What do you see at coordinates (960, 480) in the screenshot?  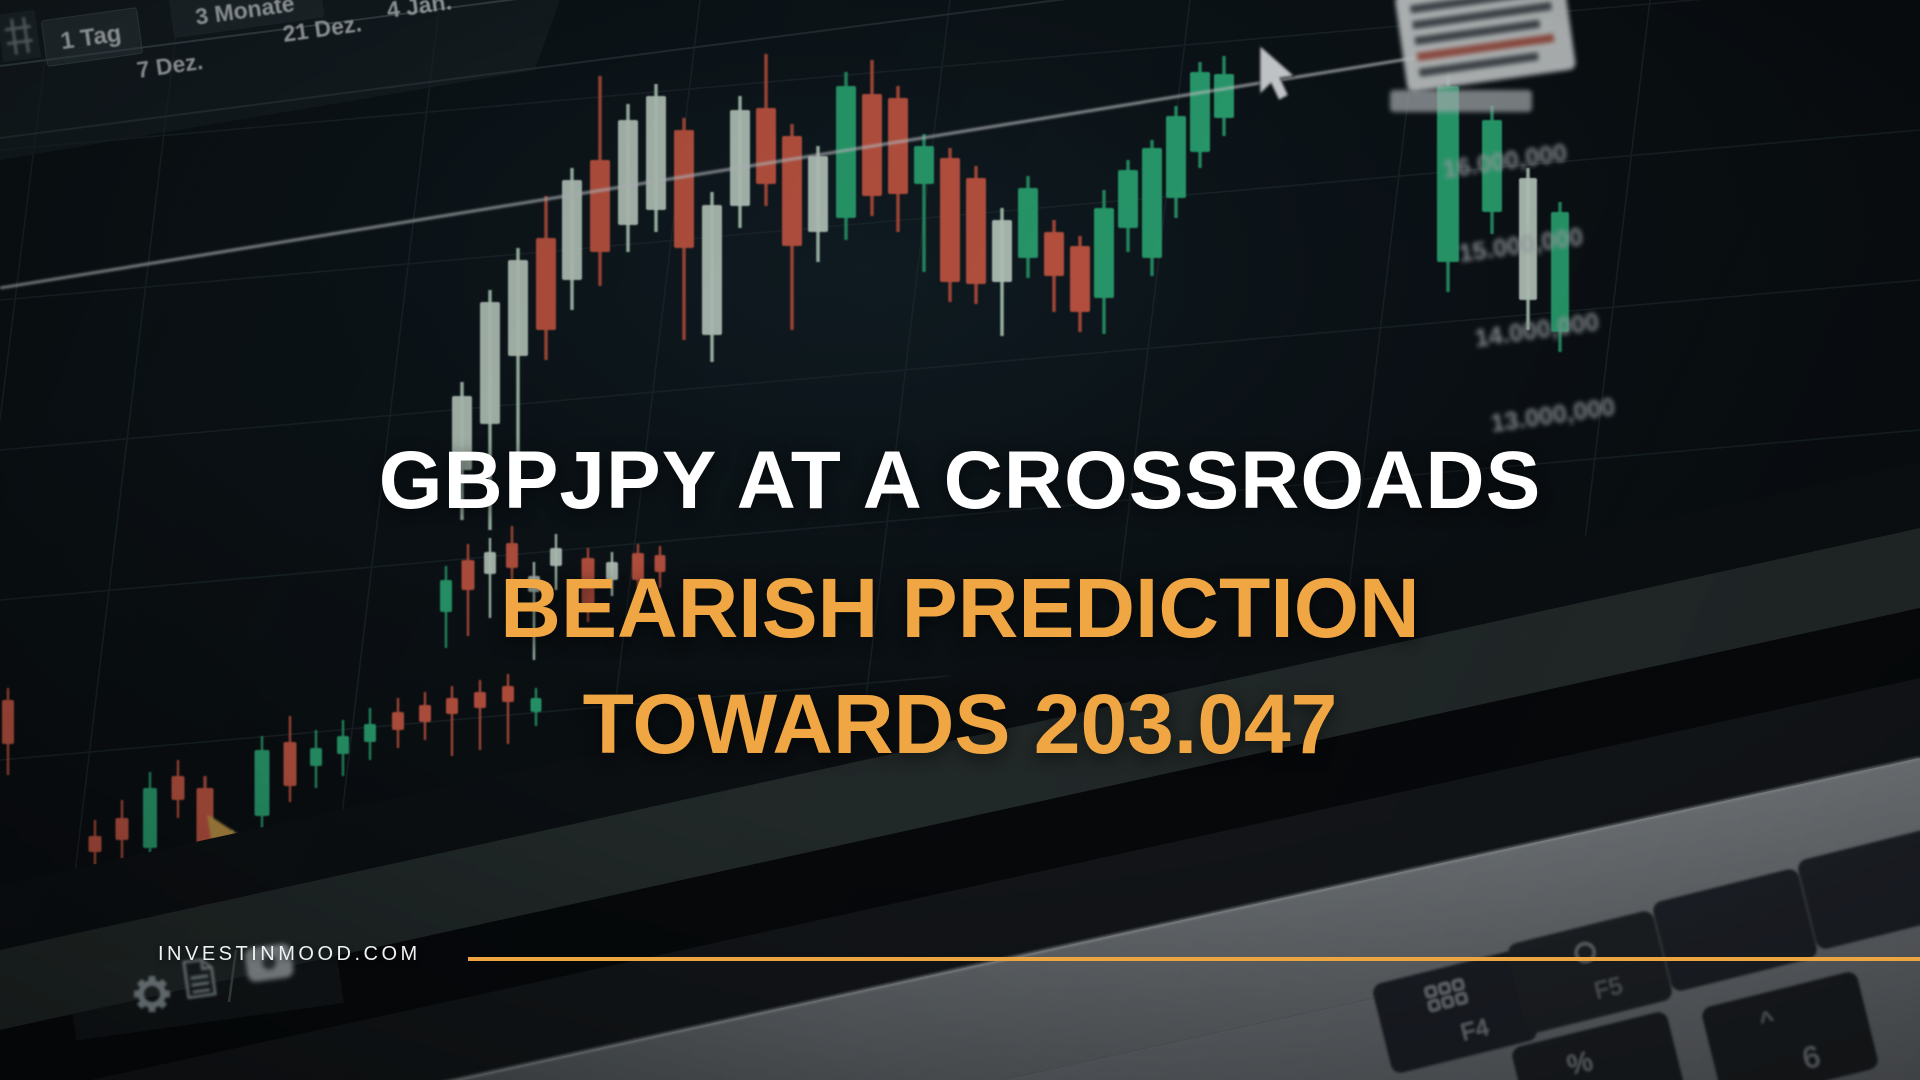 I see `headline-line-1: GBPJPY AT A CROSSROADS` at bounding box center [960, 480].